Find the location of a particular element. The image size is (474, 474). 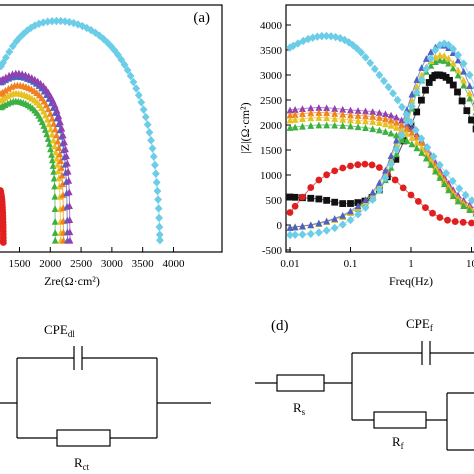

panel-b-y-tick-label: 500 is located at coordinates (274, 201).